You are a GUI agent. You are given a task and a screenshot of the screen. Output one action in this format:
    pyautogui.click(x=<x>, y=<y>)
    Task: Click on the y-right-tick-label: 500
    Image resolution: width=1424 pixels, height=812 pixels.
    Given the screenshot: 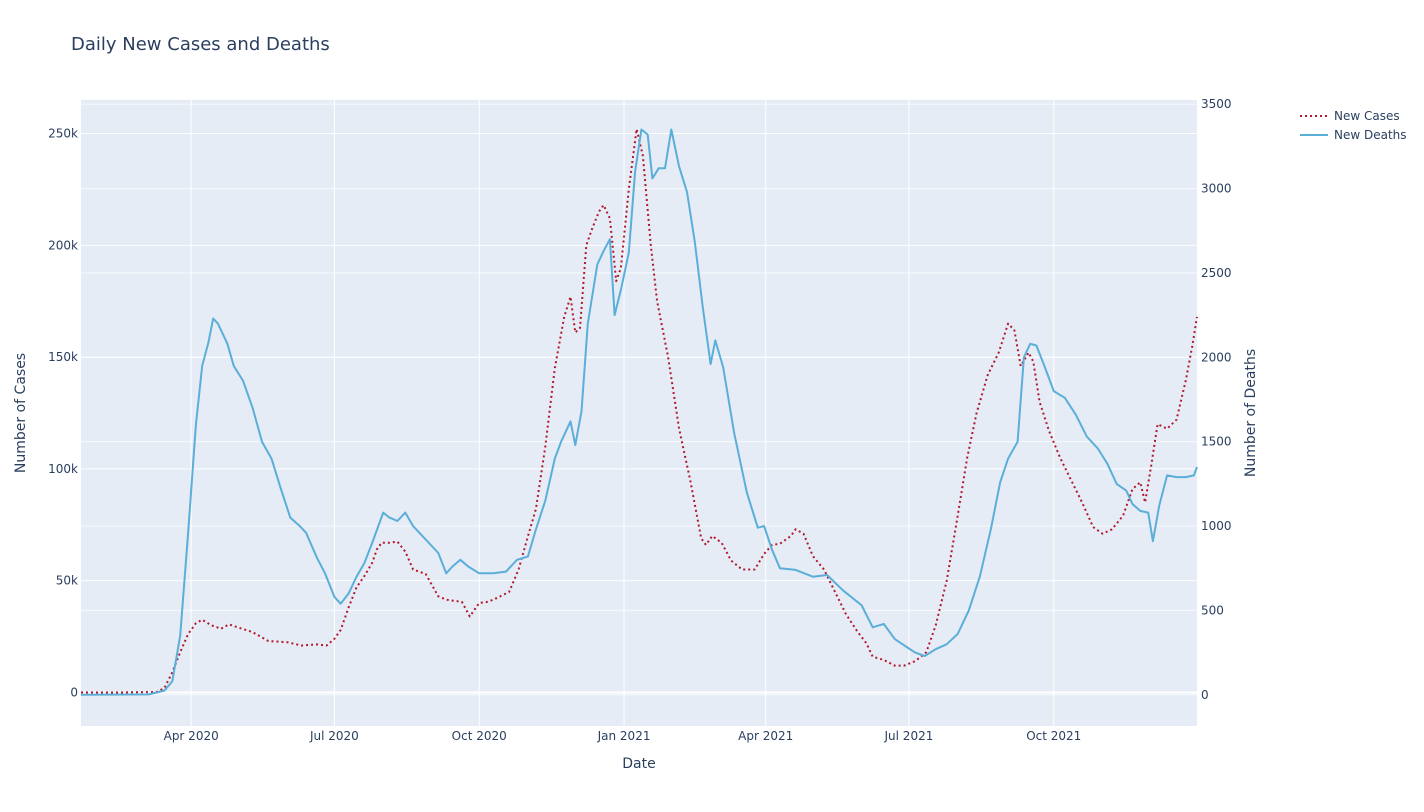 What is the action you would take?
    pyautogui.click(x=1212, y=610)
    